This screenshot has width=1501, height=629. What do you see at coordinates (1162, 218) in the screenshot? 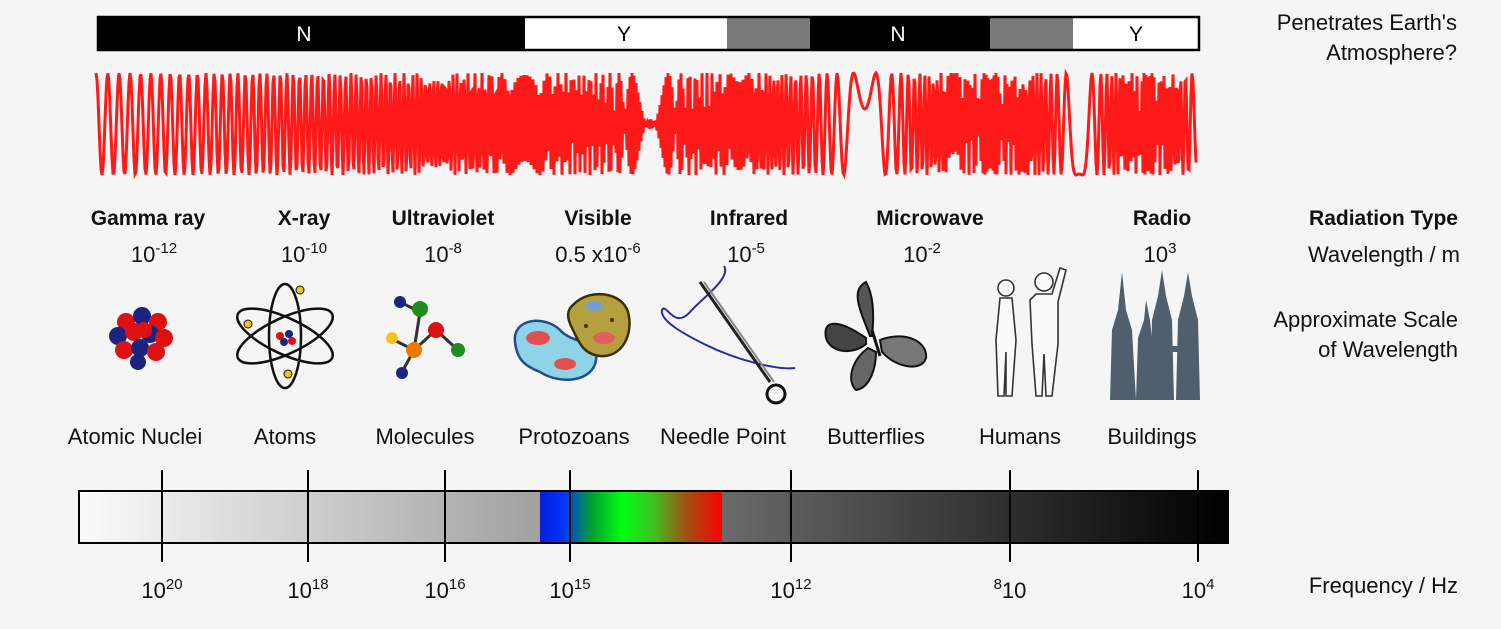
I see `radiation-type-name: Radio` at bounding box center [1162, 218].